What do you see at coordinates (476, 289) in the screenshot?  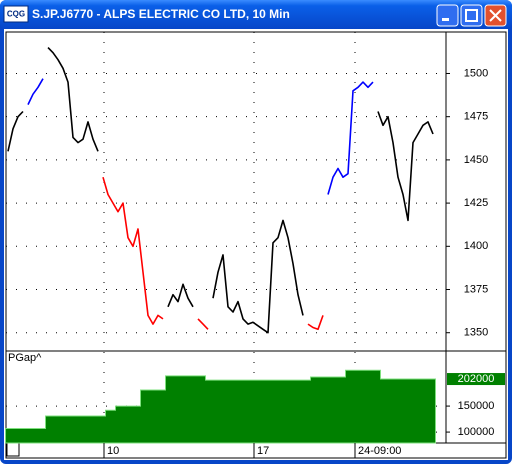 I see `y-tick-label: 1375` at bounding box center [476, 289].